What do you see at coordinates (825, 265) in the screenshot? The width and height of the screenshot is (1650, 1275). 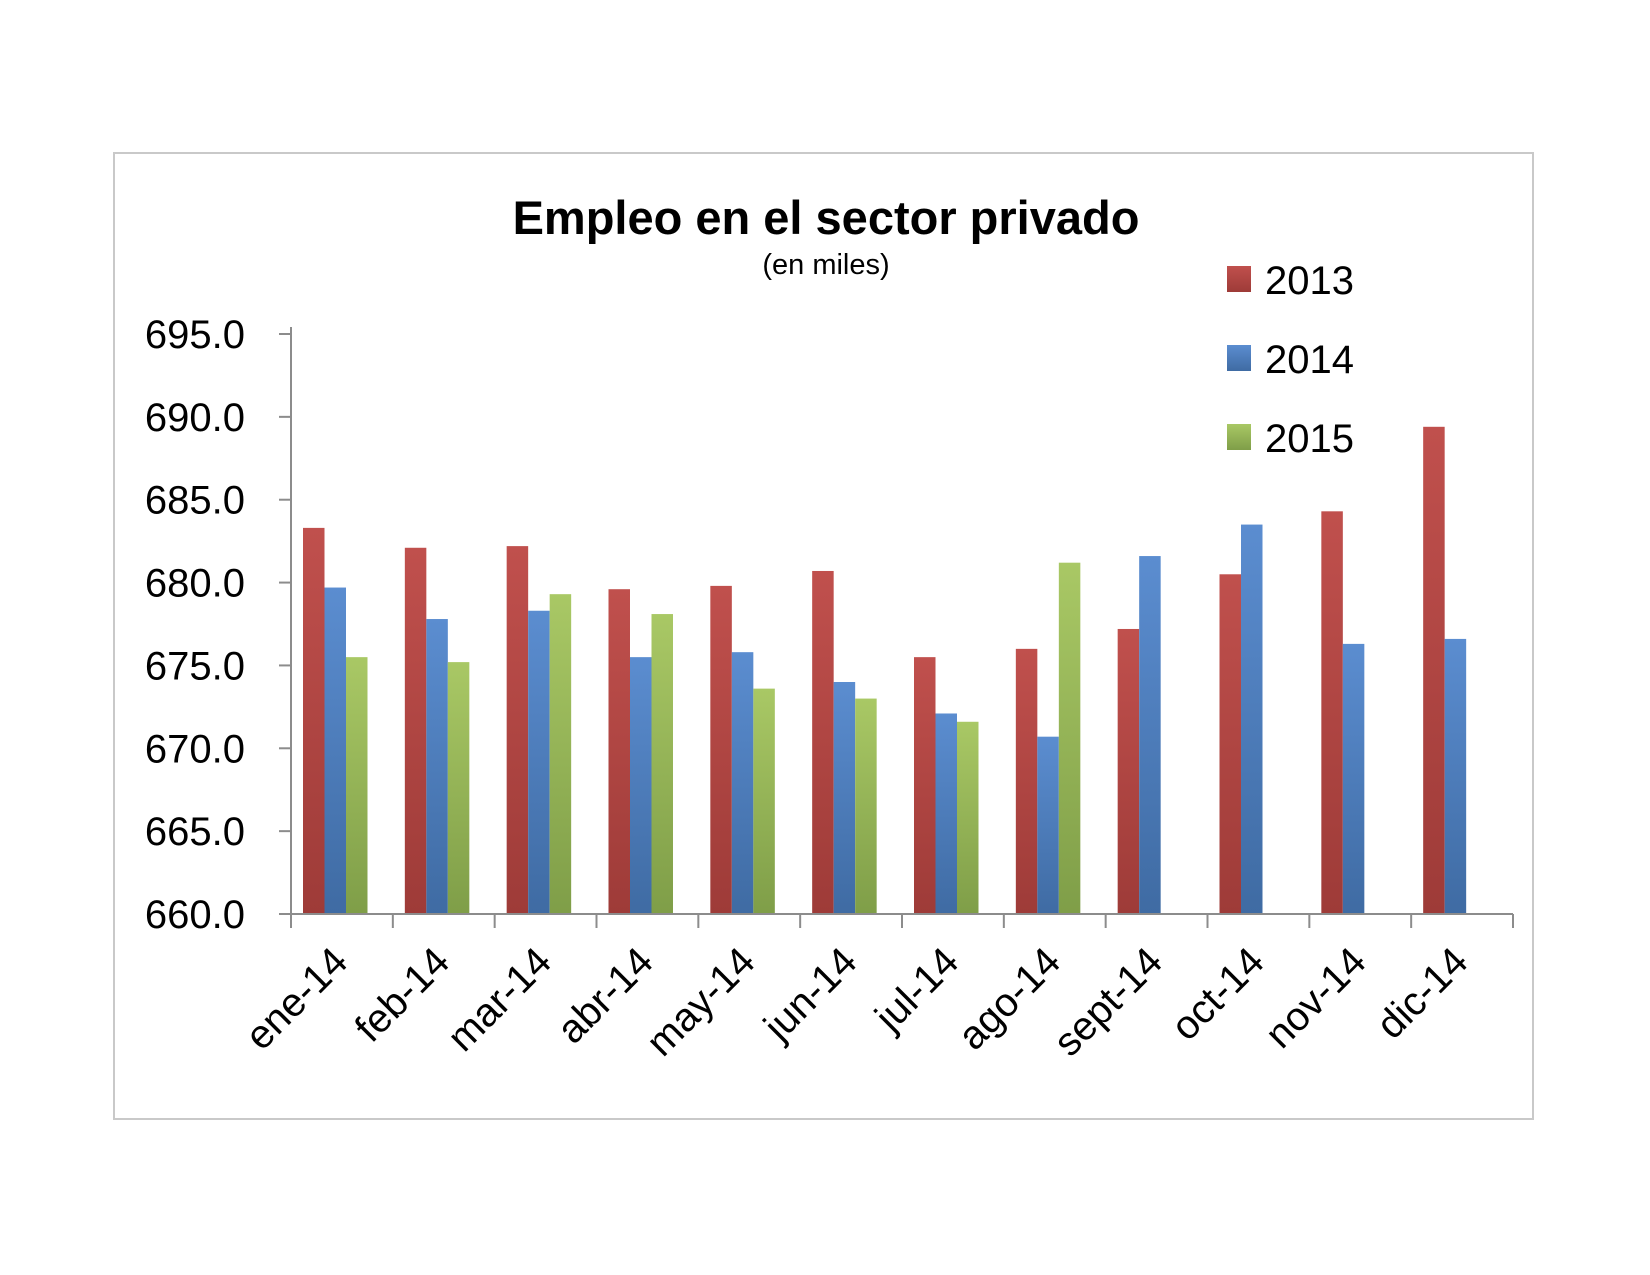 I see `chart-subtitle: (en miles)` at bounding box center [825, 265].